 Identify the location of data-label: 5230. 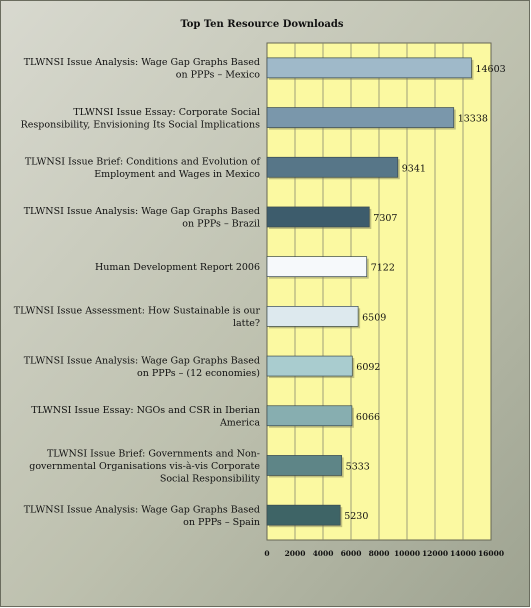
(356, 516).